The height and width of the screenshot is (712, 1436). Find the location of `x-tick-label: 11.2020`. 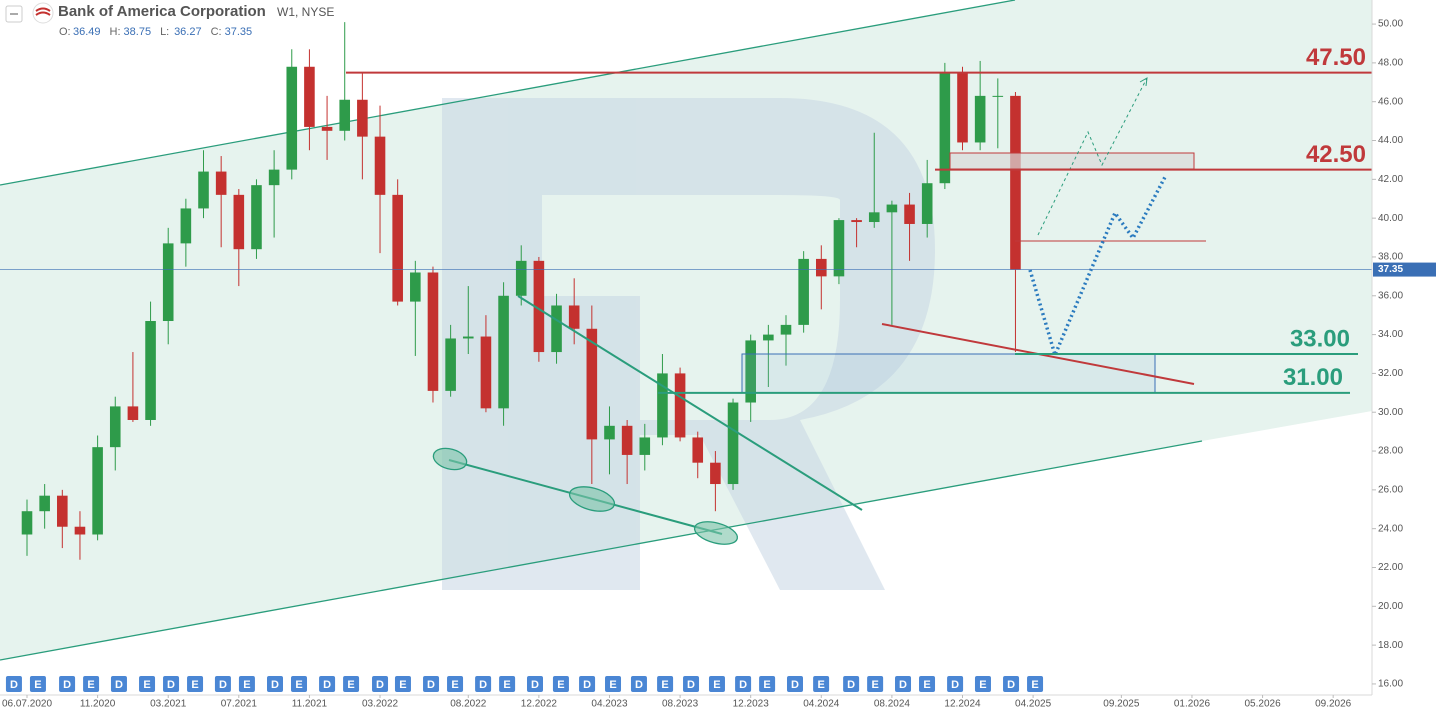

x-tick-label: 11.2020 is located at coordinates (98, 704).